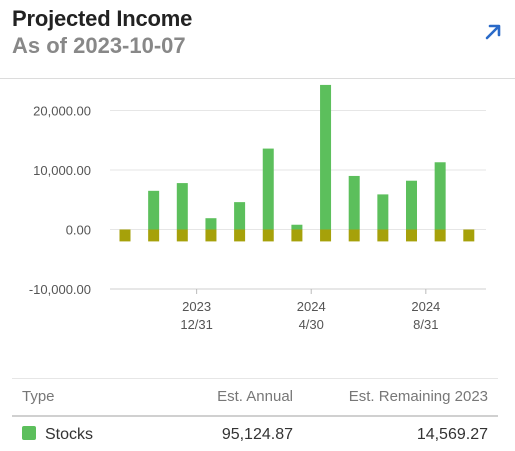 This screenshot has width=515, height=451. Describe the element at coordinates (425, 324) in the screenshot. I see `x-tick-date: 8/31` at that location.